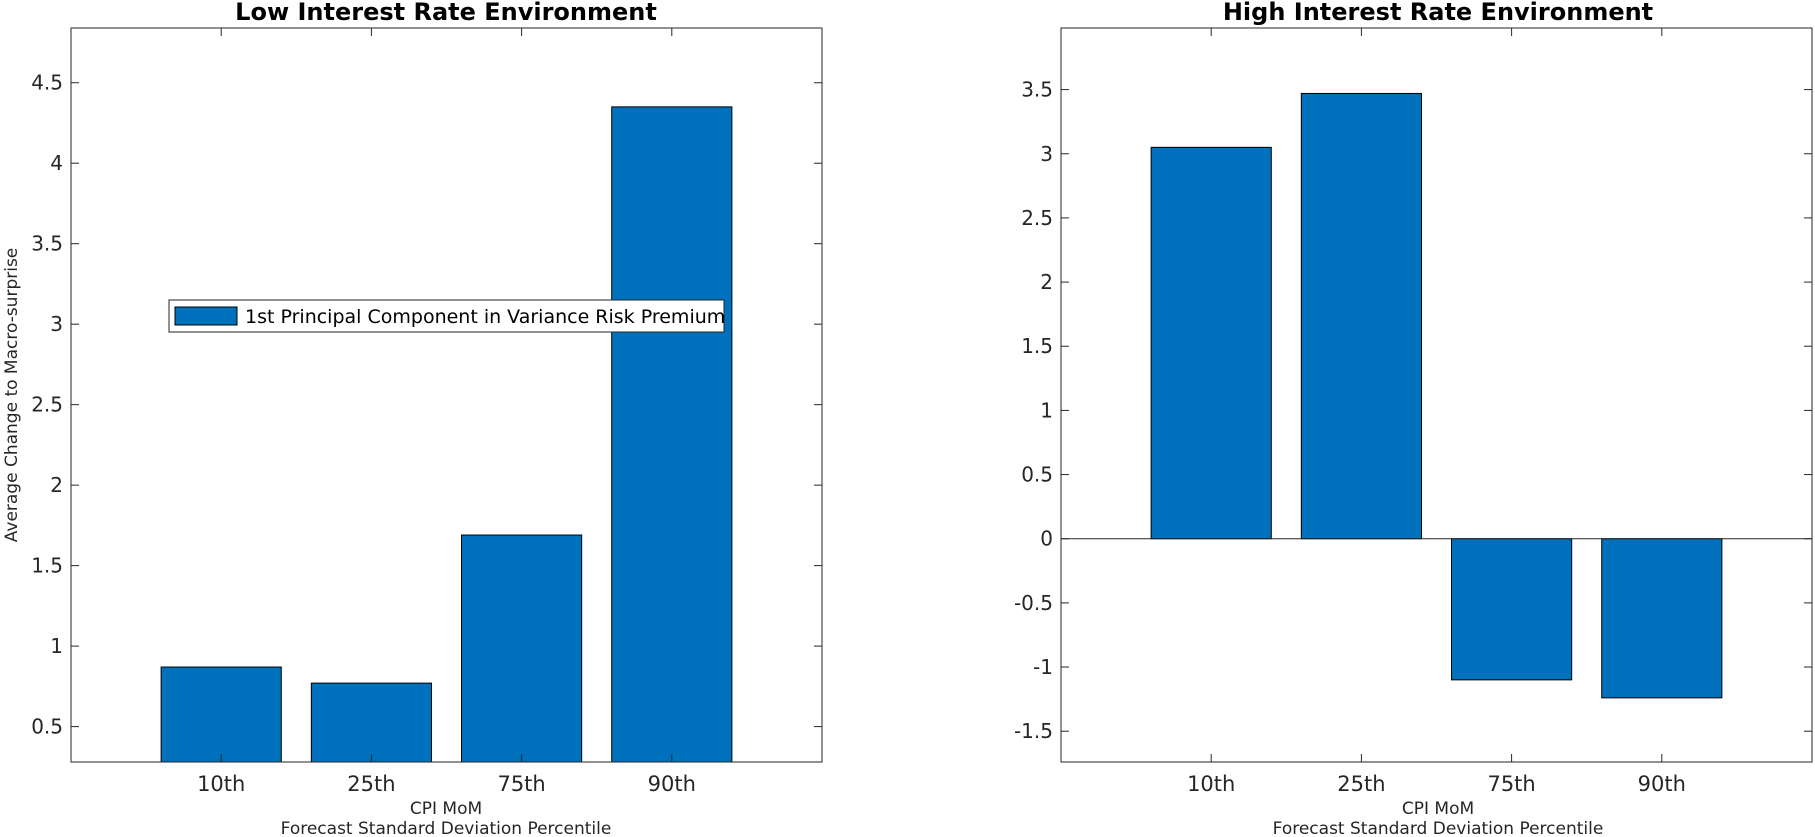  What do you see at coordinates (1438, 13) in the screenshot?
I see `chart-title: High Interest Rate Environment` at bounding box center [1438, 13].